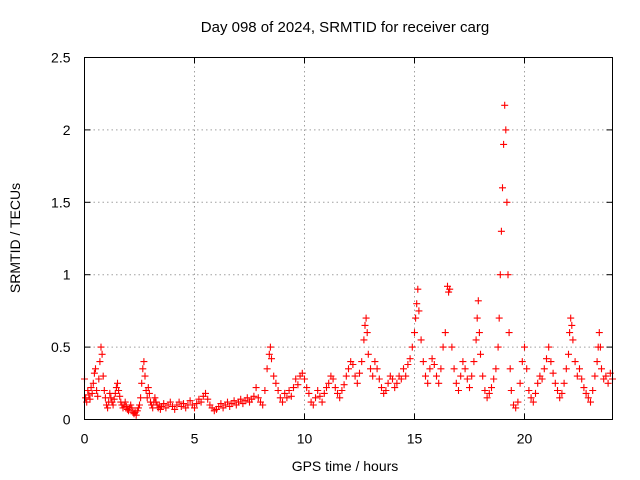  I want to click on y-axis-label: SRMTID / TECUs, so click(15, 238).